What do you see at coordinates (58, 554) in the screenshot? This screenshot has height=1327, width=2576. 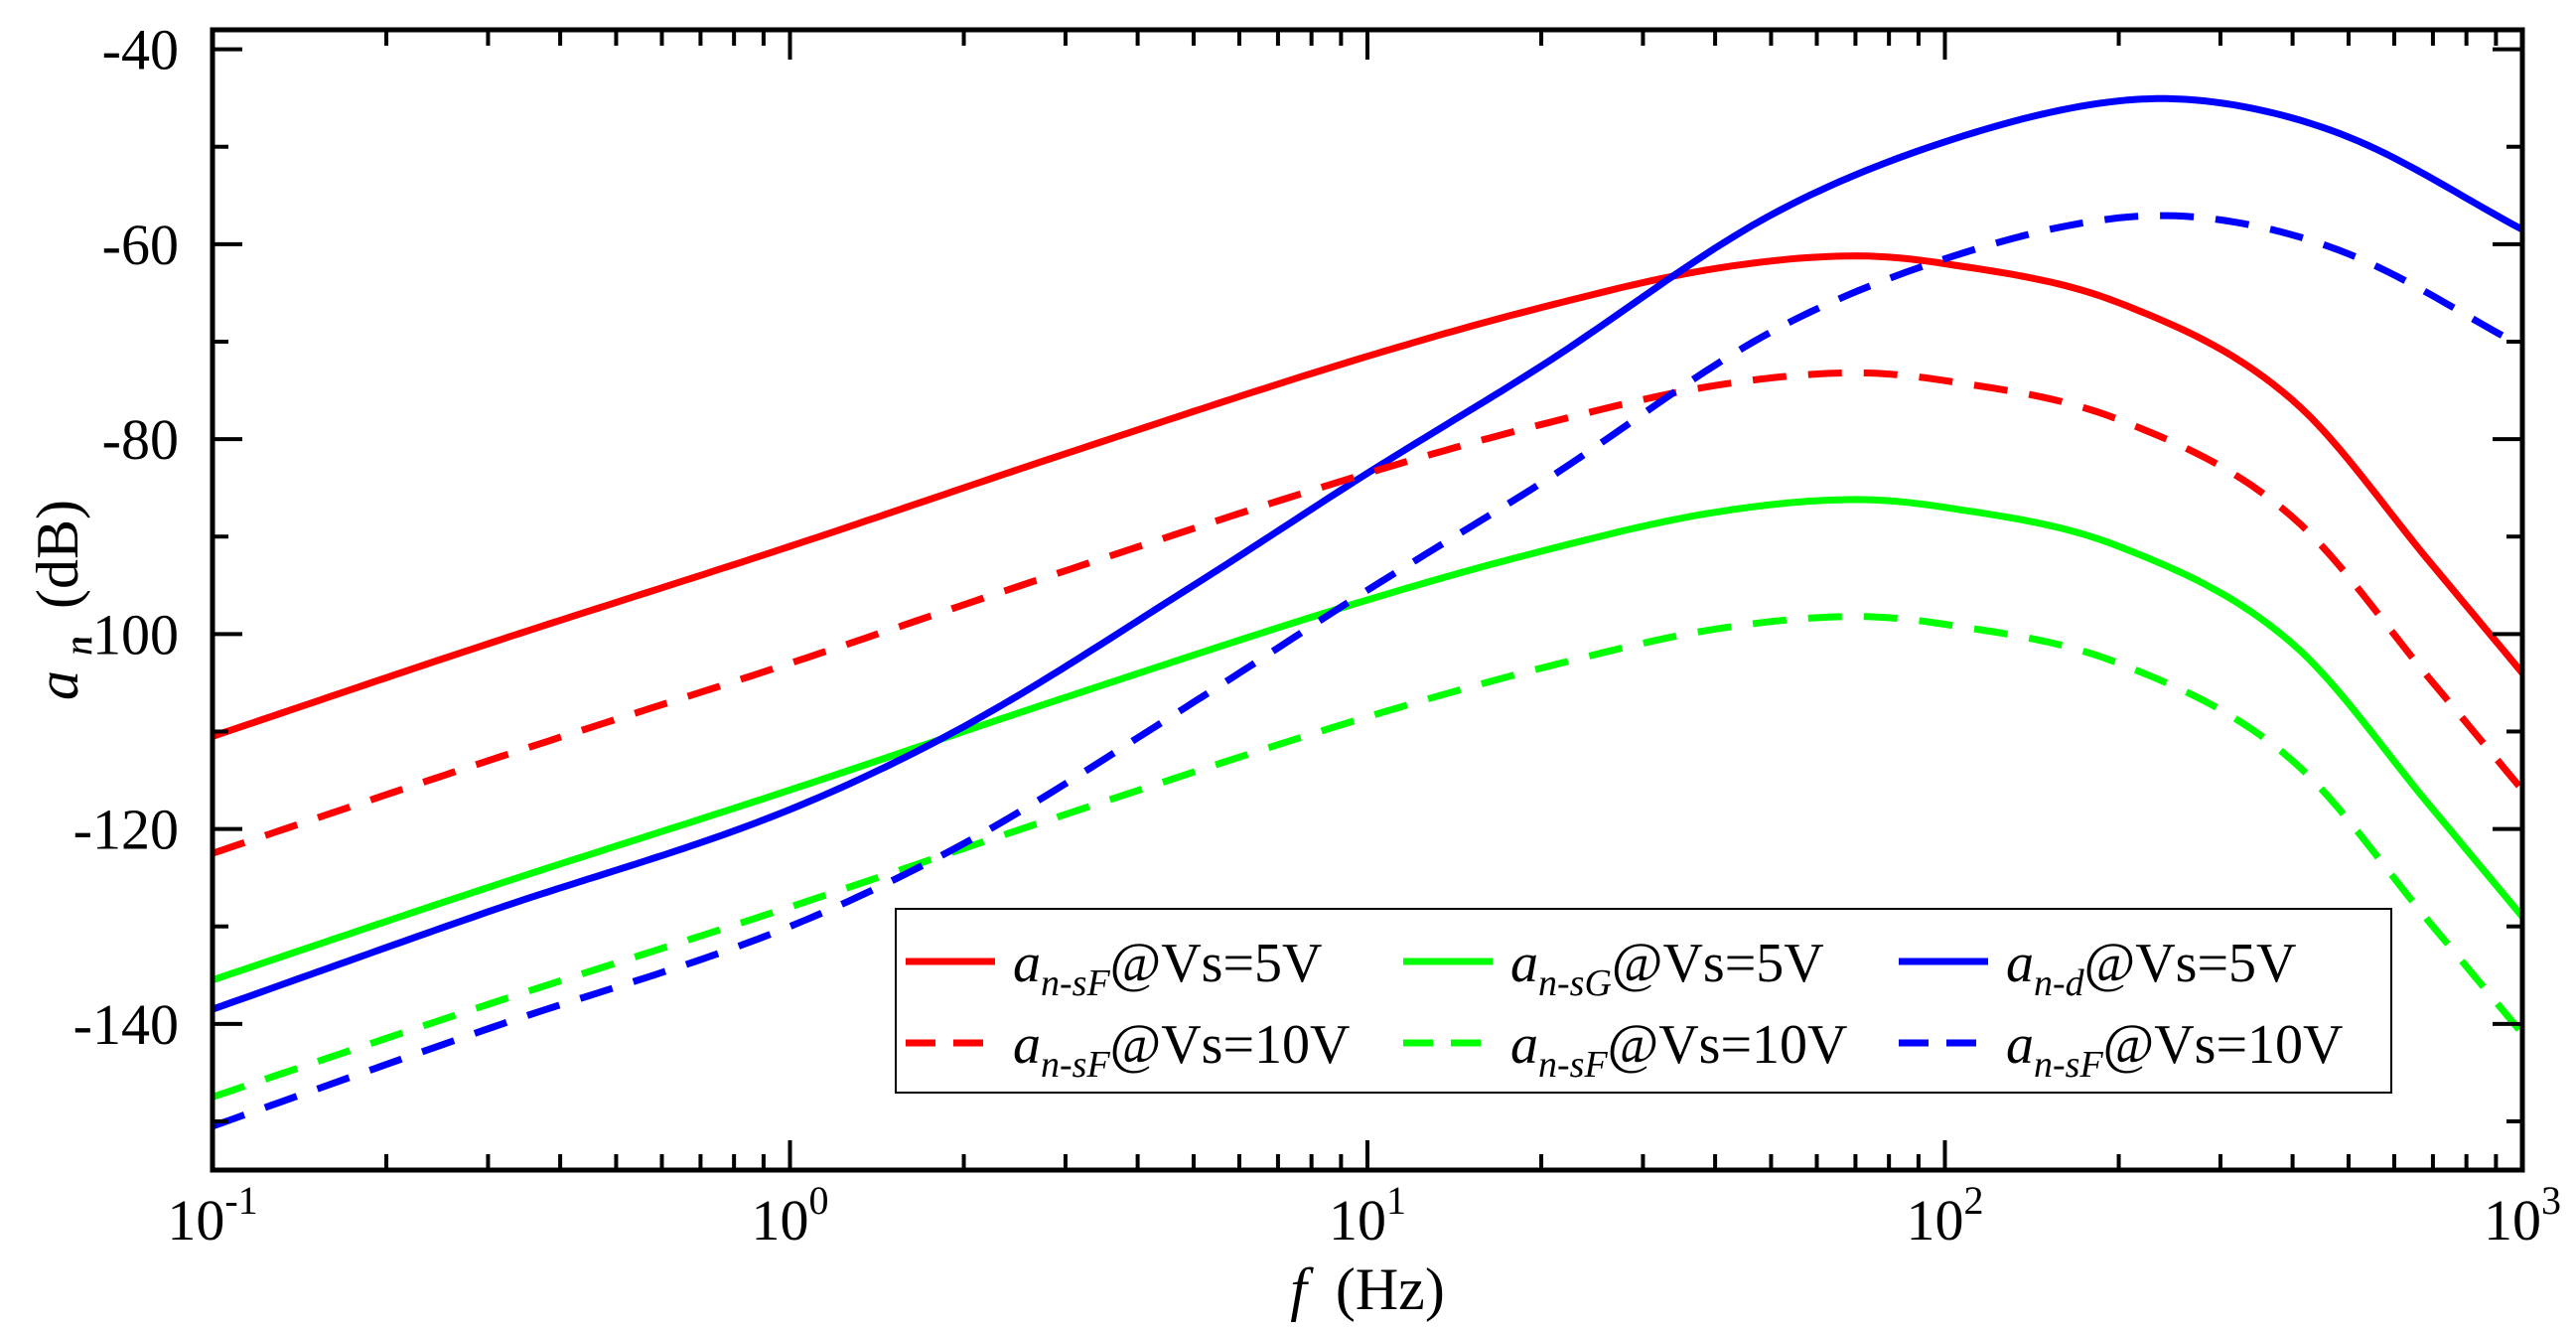 I see `y-axis-unit: (dB)` at bounding box center [58, 554].